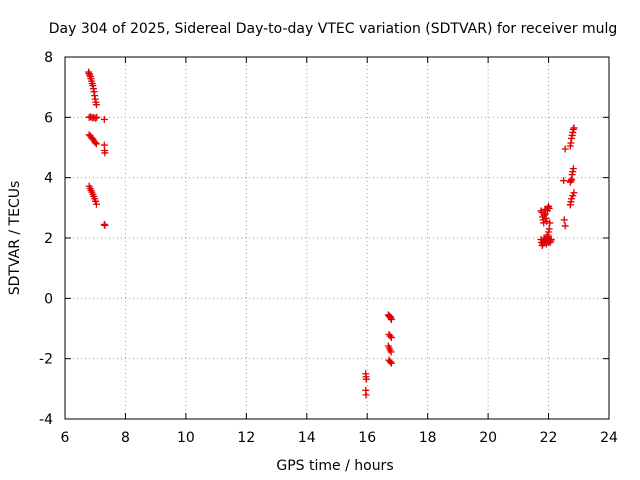 This screenshot has width=640, height=480. I want to click on x-tick-label: 12, so click(246, 438).